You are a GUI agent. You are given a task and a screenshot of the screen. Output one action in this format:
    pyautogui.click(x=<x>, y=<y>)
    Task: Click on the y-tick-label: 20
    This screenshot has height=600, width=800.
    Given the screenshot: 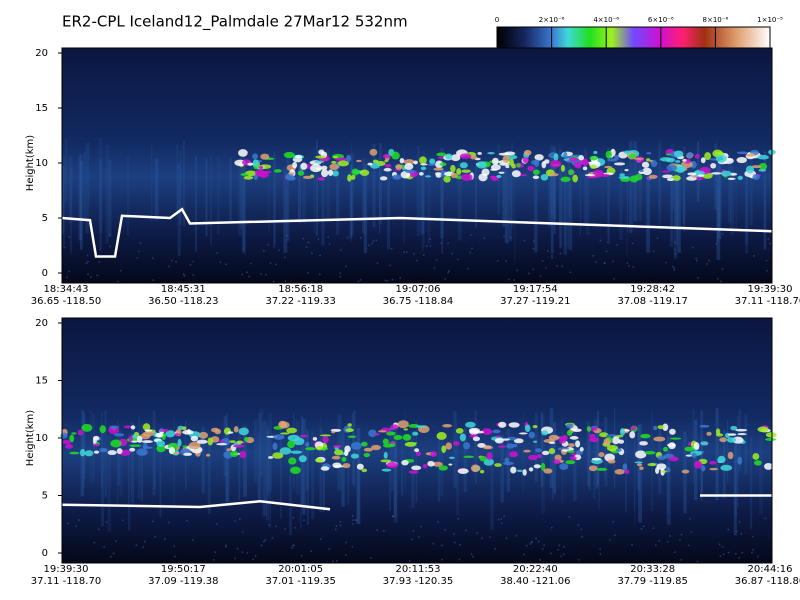 What is the action you would take?
    pyautogui.click(x=41, y=53)
    